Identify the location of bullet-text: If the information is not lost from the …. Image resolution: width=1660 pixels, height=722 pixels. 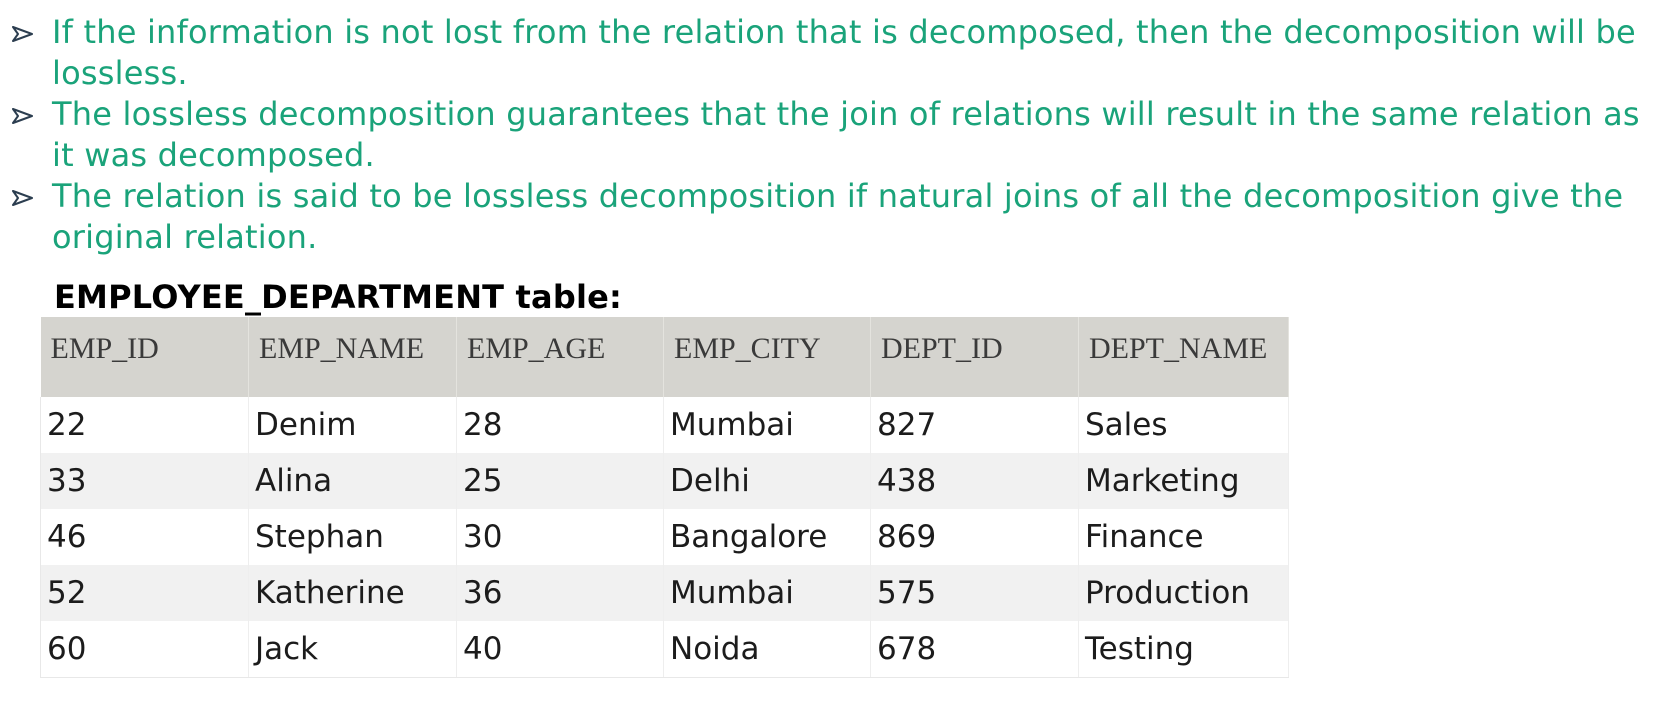
(844, 52).